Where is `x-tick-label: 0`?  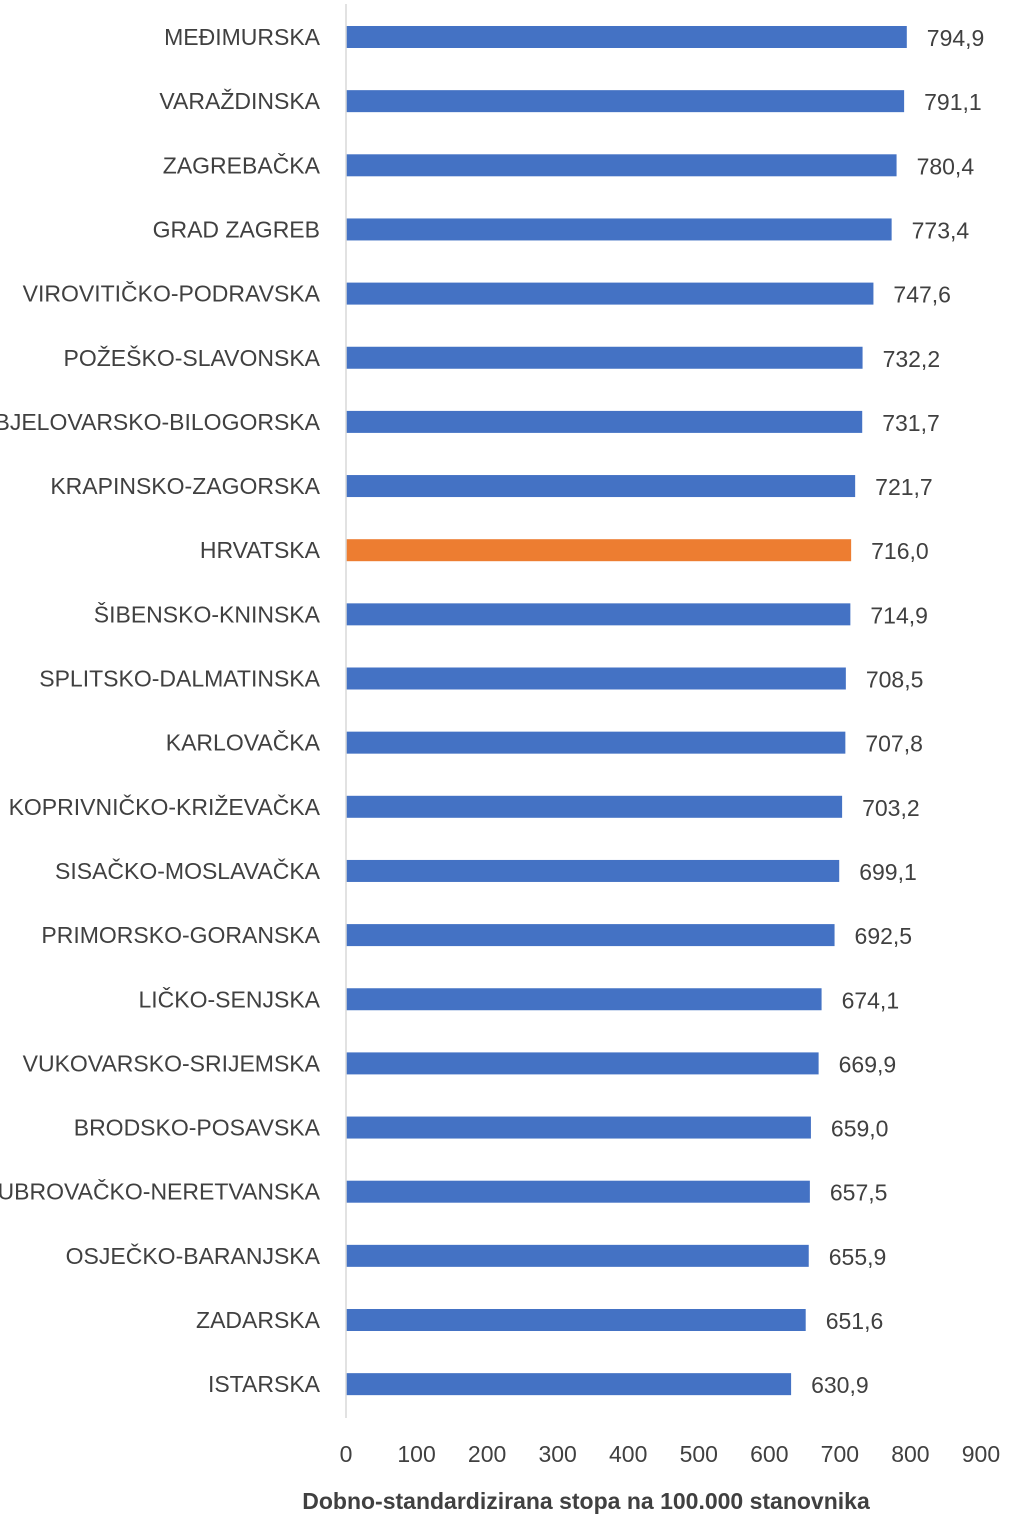 x-tick-label: 0 is located at coordinates (346, 1454).